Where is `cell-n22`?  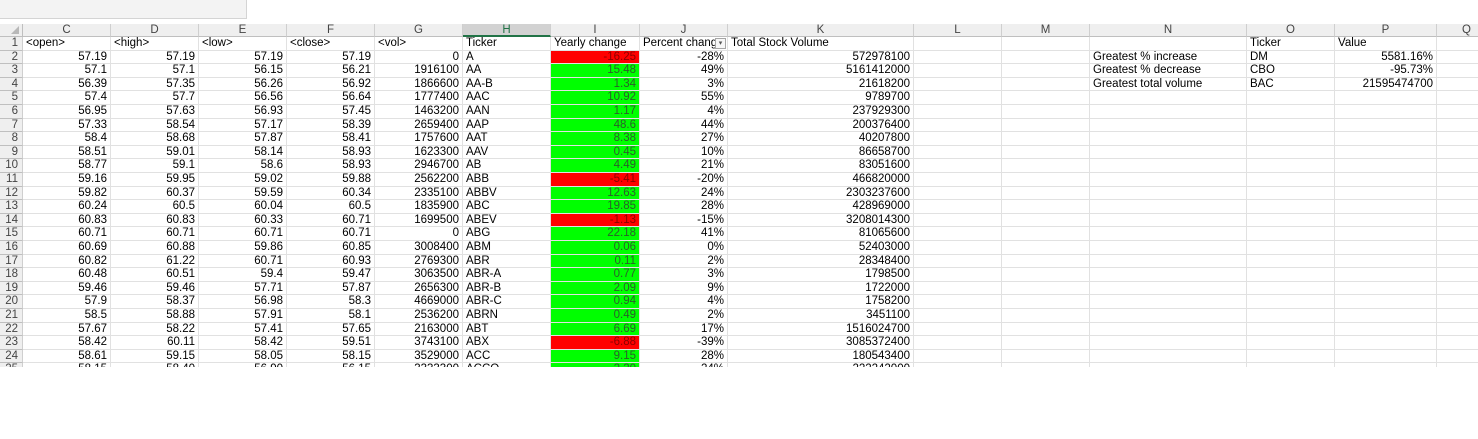
cell-n22 is located at coordinates (1168, 329).